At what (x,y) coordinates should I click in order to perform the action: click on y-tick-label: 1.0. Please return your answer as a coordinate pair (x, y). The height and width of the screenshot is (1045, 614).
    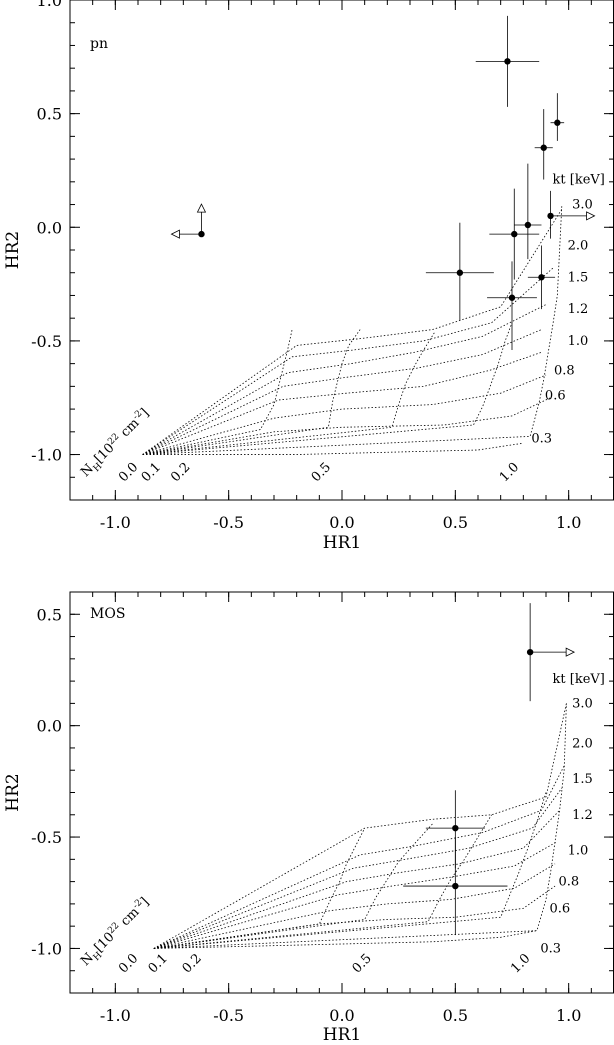
    Looking at the image, I should click on (49, 5).